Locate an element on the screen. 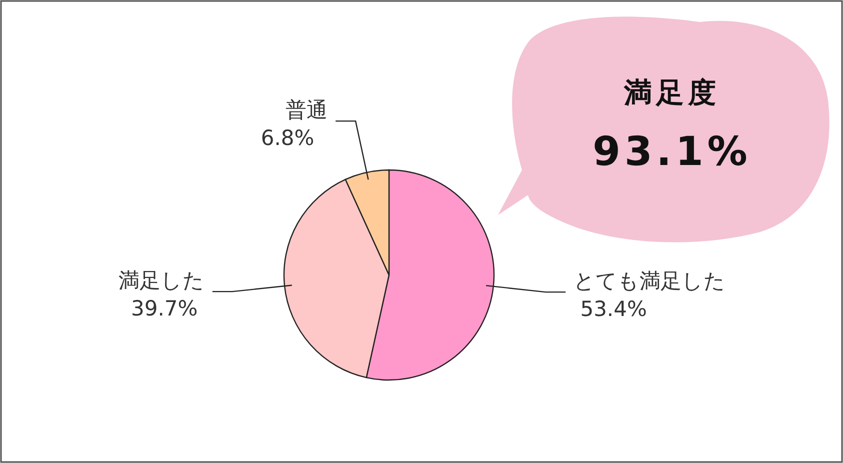 The width and height of the screenshot is (843, 463). text: 満足度 is located at coordinates (671, 92).